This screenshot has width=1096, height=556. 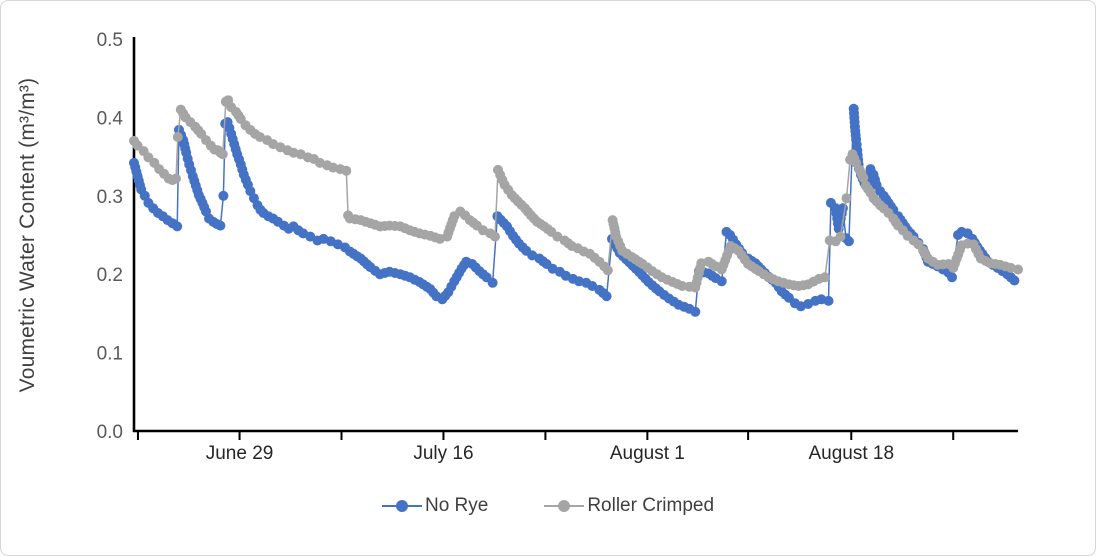 What do you see at coordinates (110, 118) in the screenshot?
I see `svg-text: 0.4` at bounding box center [110, 118].